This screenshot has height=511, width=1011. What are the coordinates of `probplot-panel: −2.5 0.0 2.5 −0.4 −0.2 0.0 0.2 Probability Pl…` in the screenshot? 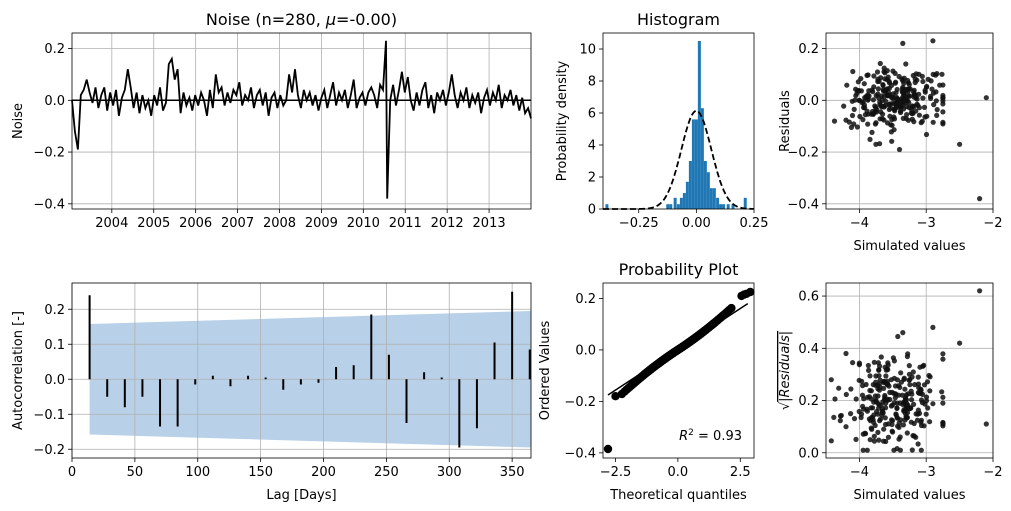 It's located at (646, 381).